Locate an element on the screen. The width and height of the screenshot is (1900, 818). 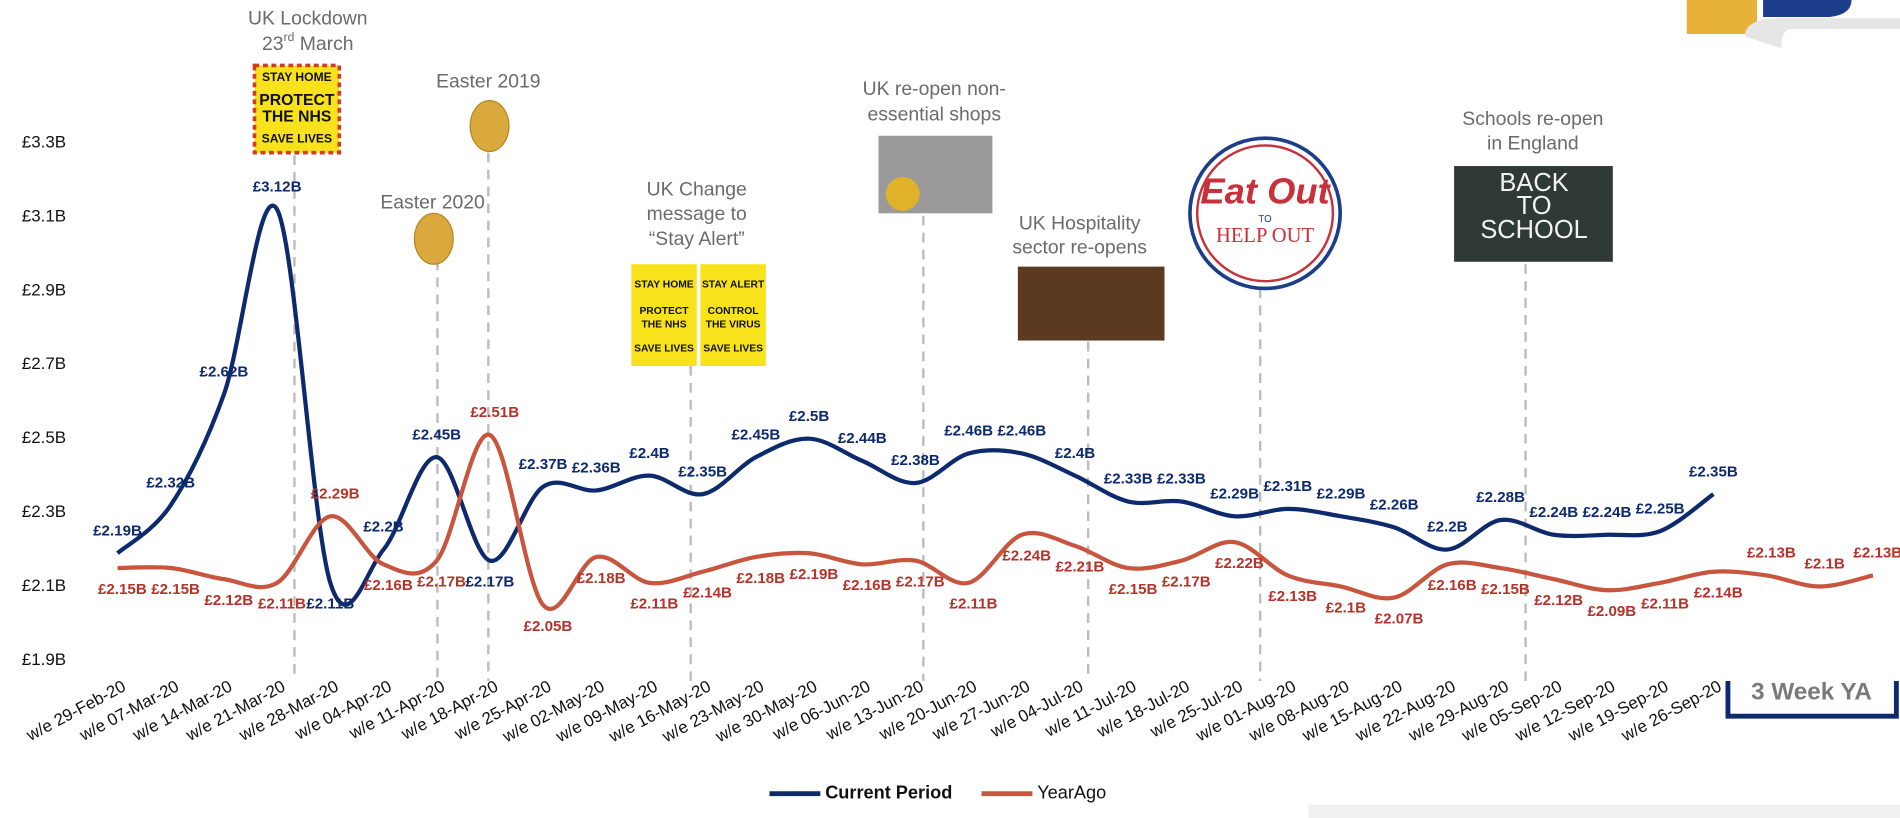
y-tick-label: £2.3B is located at coordinates (44, 511).